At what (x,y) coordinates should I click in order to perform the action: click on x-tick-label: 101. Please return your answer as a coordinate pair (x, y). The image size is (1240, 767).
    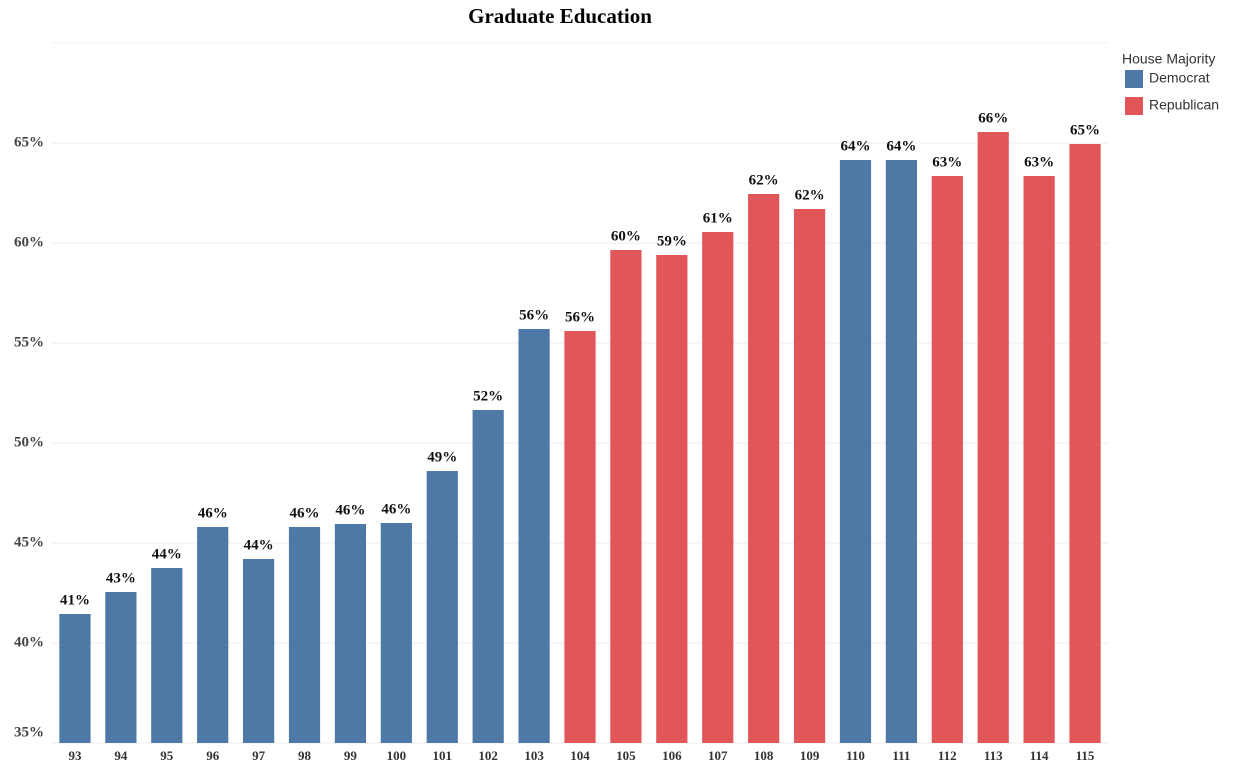
    Looking at the image, I should click on (443, 755).